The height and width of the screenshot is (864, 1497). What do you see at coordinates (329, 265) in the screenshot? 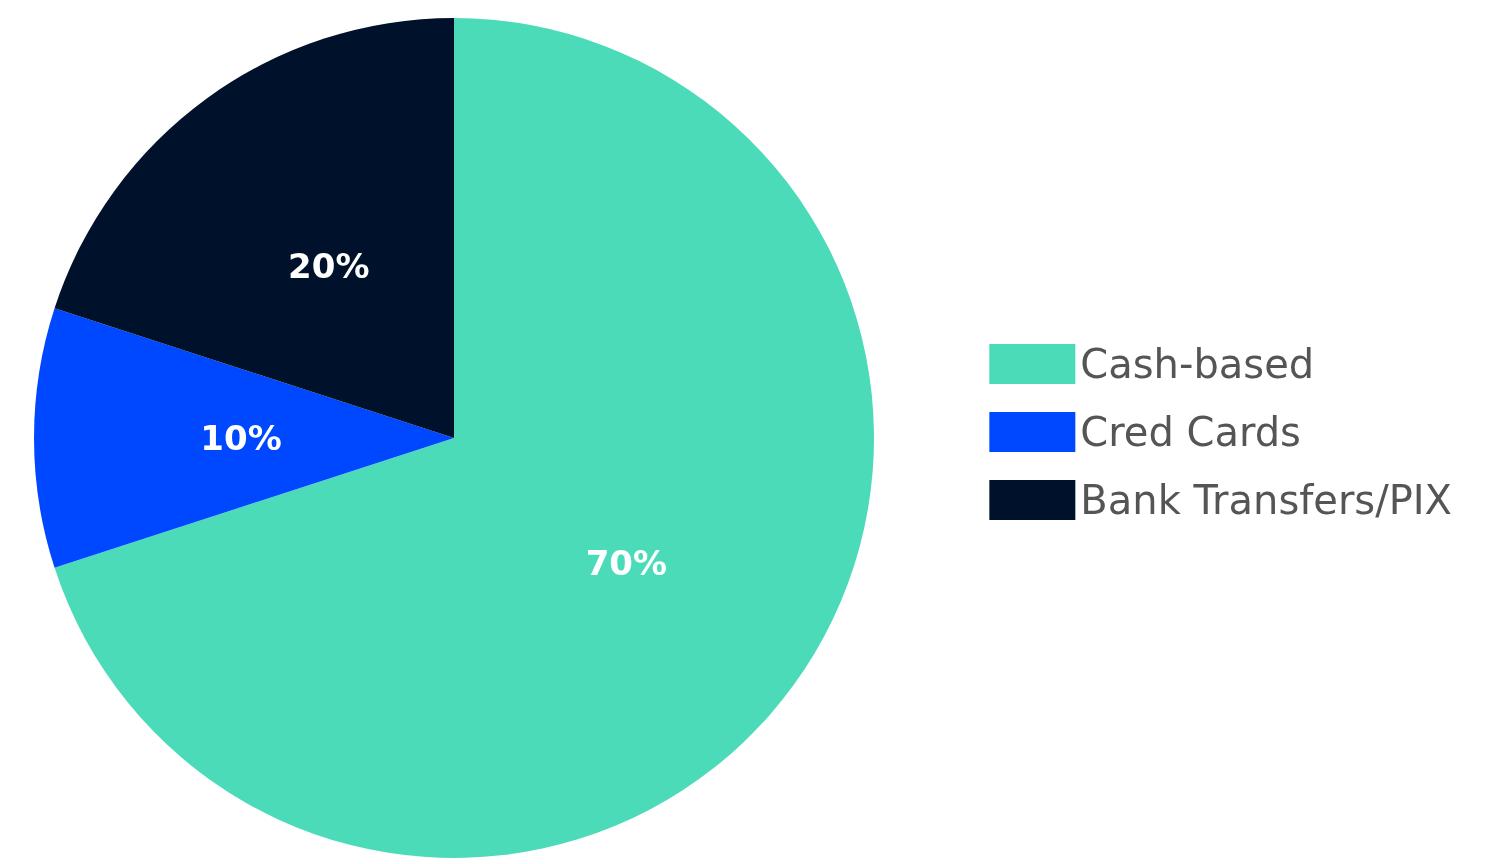
I see `data-label: 20%` at bounding box center [329, 265].